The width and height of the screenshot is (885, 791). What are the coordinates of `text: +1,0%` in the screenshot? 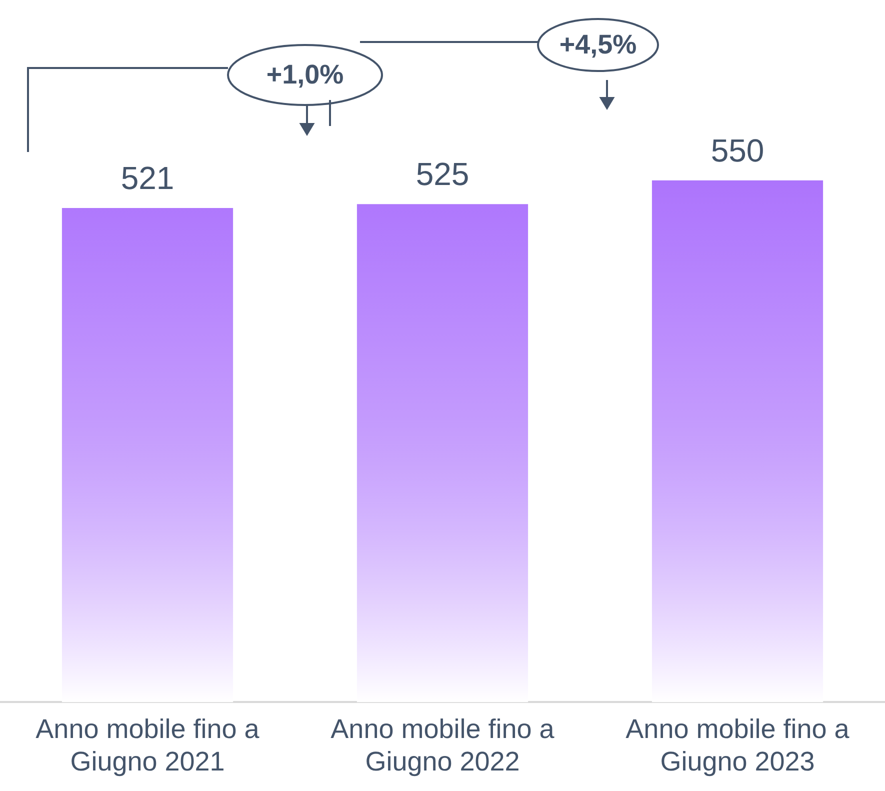 It's located at (305, 75).